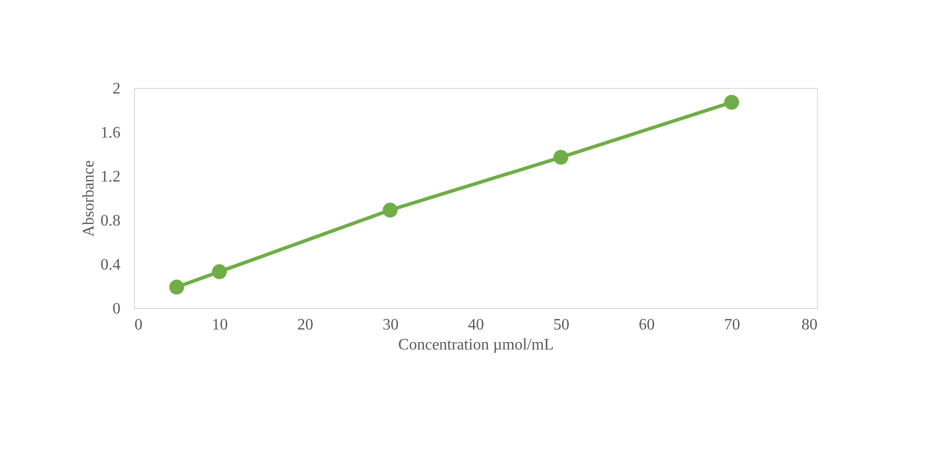  What do you see at coordinates (116, 89) in the screenshot?
I see `y-tick-label: 2` at bounding box center [116, 89].